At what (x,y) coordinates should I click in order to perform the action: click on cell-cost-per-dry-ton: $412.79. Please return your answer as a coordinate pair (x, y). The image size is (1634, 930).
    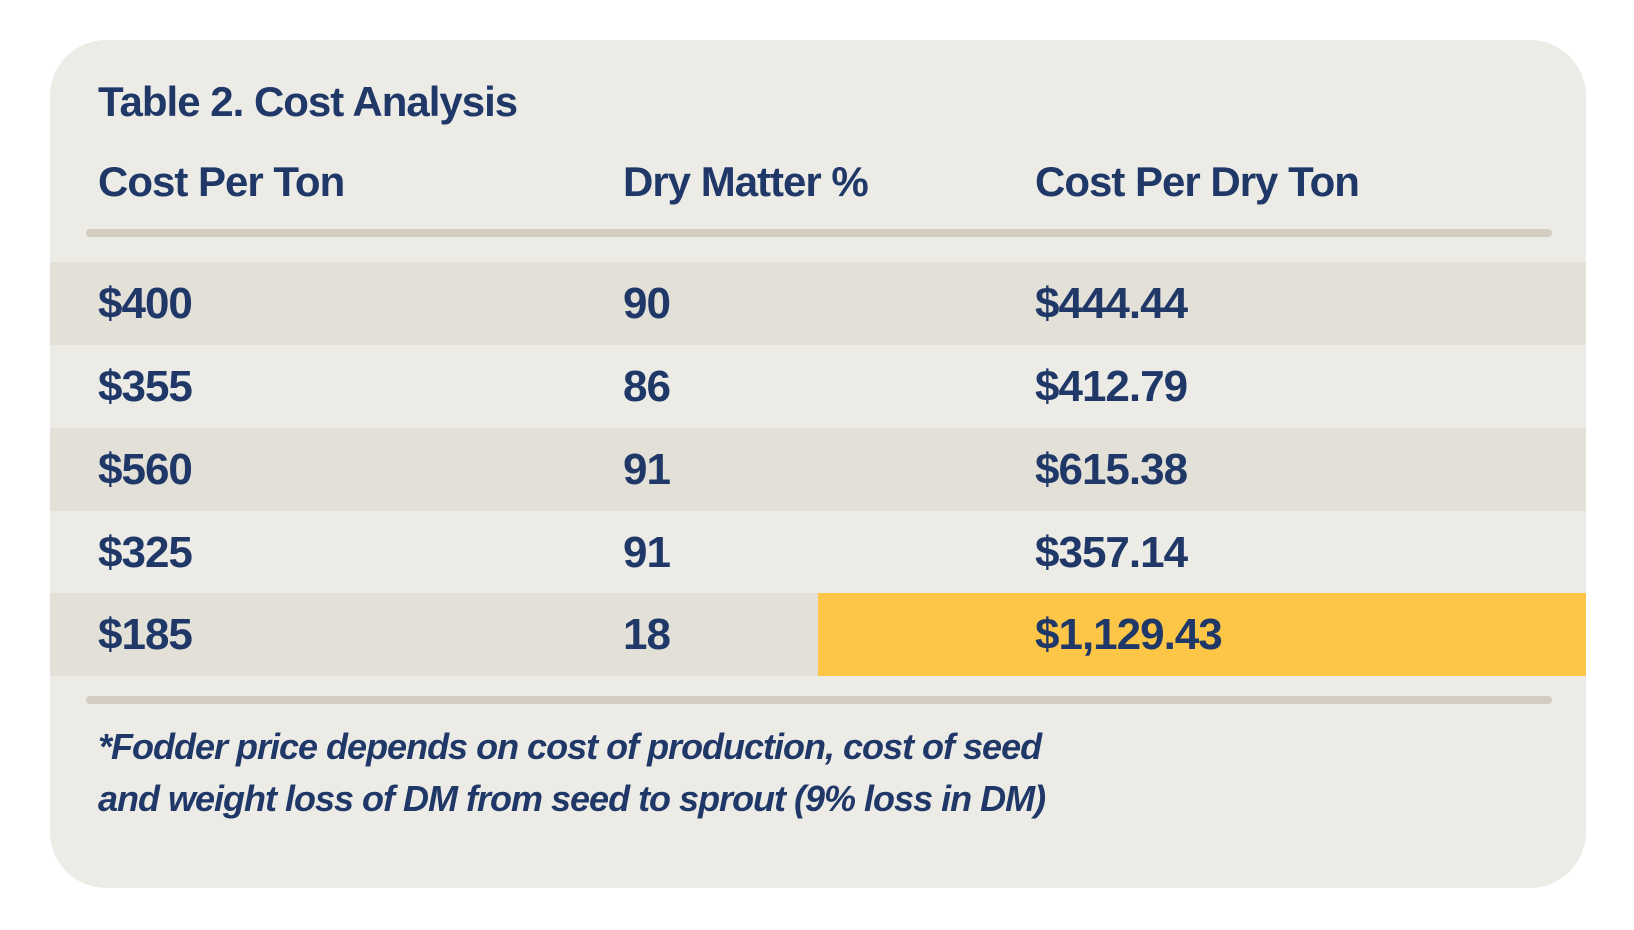
    Looking at the image, I should click on (1111, 386).